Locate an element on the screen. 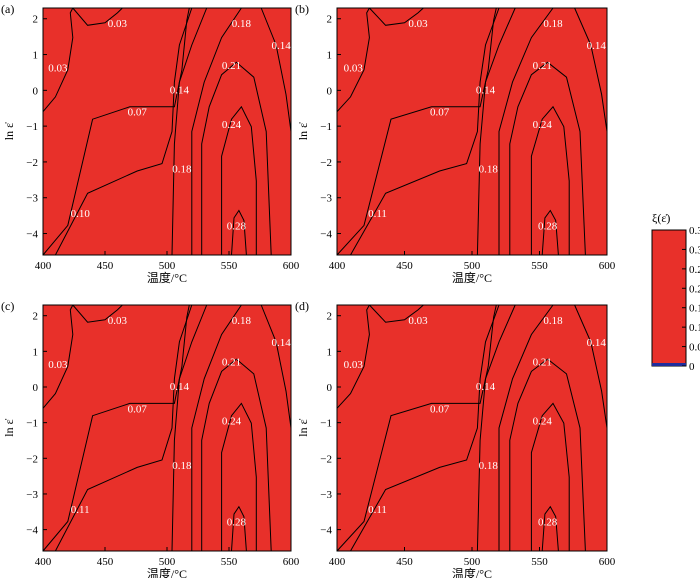 The width and height of the screenshot is (700, 578). colorbar-title: ξ(ε̇) is located at coordinates (661, 218).